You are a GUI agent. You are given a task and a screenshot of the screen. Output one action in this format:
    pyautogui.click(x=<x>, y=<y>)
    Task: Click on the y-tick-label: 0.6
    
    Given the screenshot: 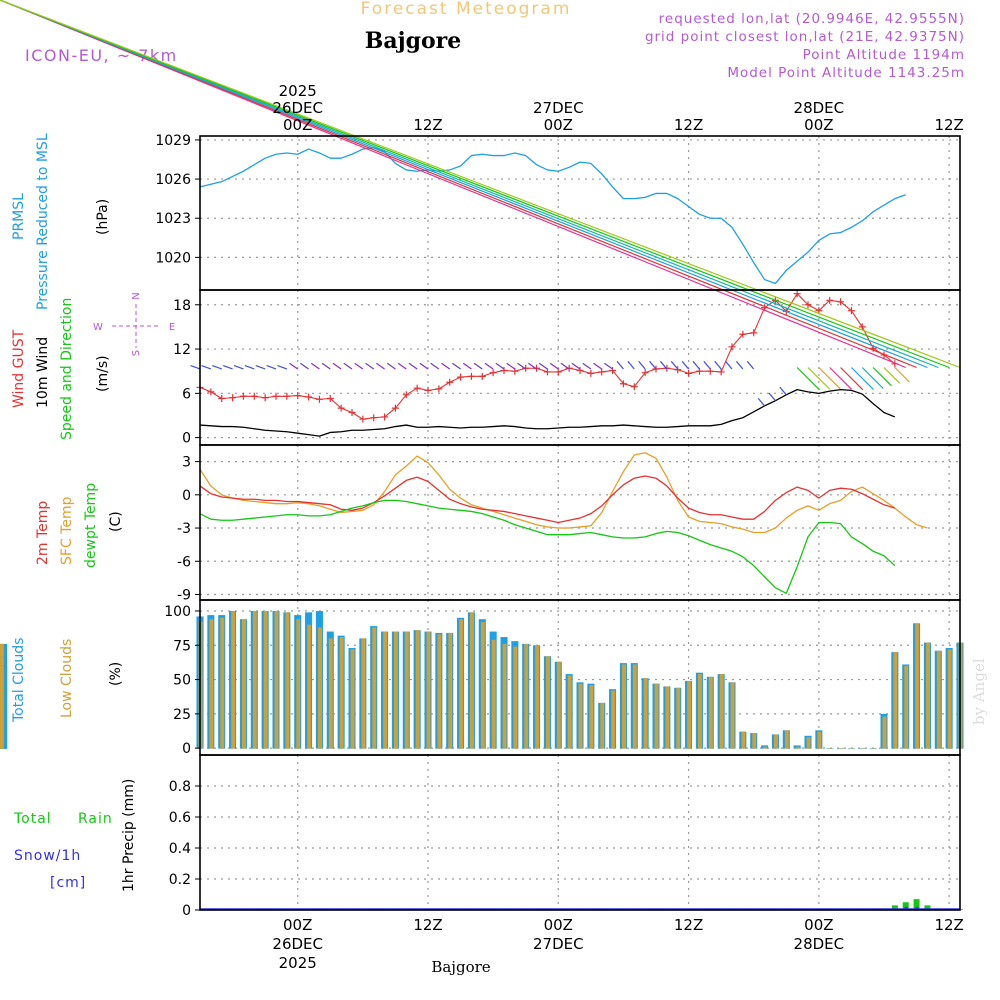 What is the action you would take?
    pyautogui.click(x=180, y=818)
    